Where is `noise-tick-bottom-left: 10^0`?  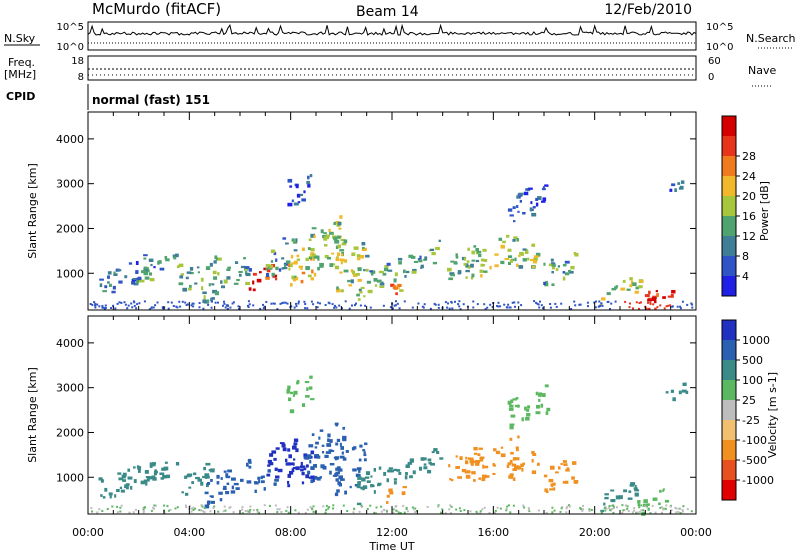
noise-tick-bottom-left: 10^0 is located at coordinates (70, 47).